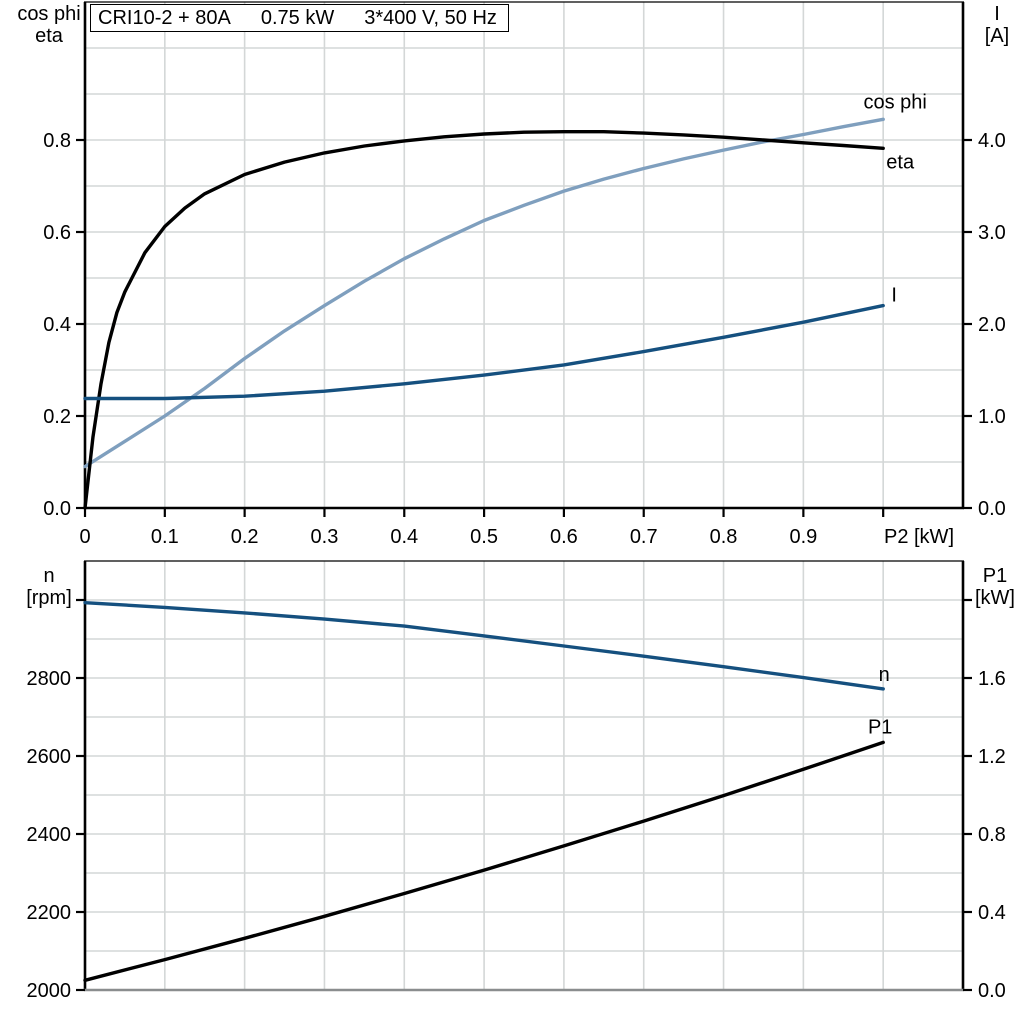 The width and height of the screenshot is (1024, 1024). What do you see at coordinates (49, 598) in the screenshot?
I see `left-axis-title: [rpm]` at bounding box center [49, 598].